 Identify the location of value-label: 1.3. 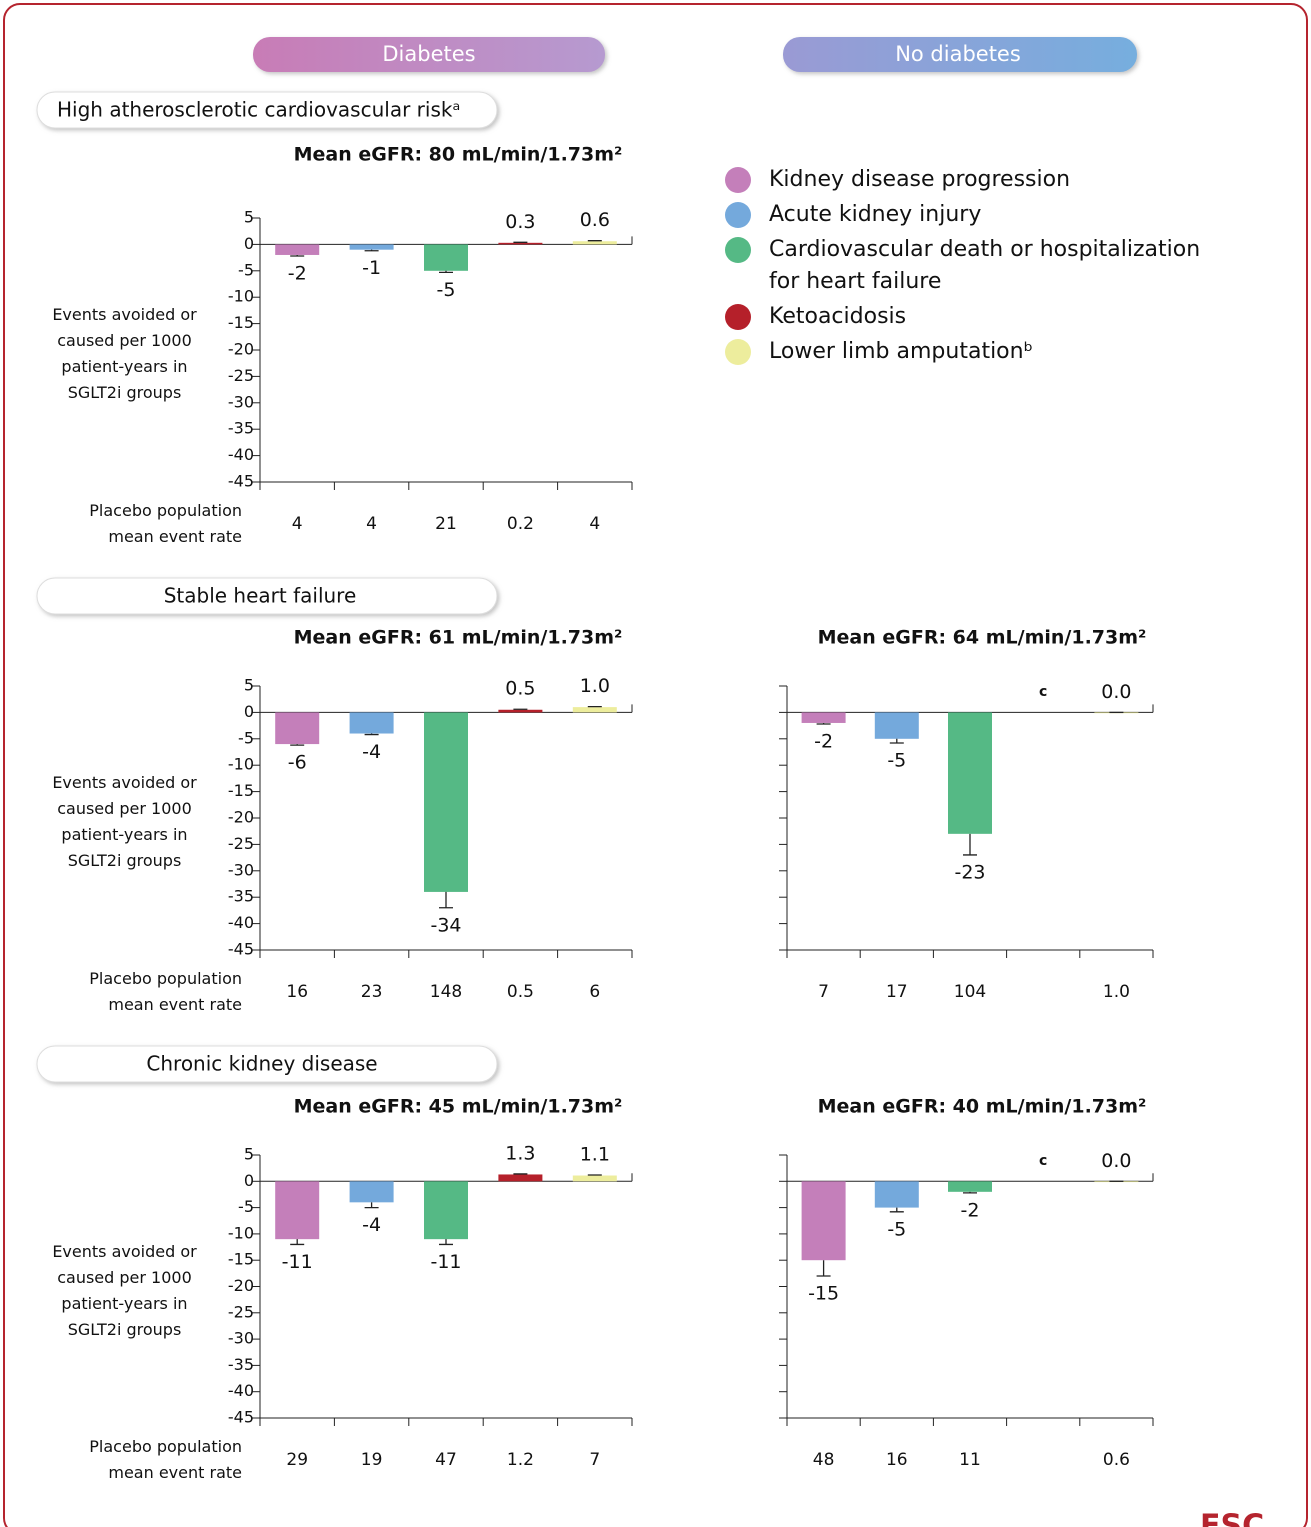
(520, 1153).